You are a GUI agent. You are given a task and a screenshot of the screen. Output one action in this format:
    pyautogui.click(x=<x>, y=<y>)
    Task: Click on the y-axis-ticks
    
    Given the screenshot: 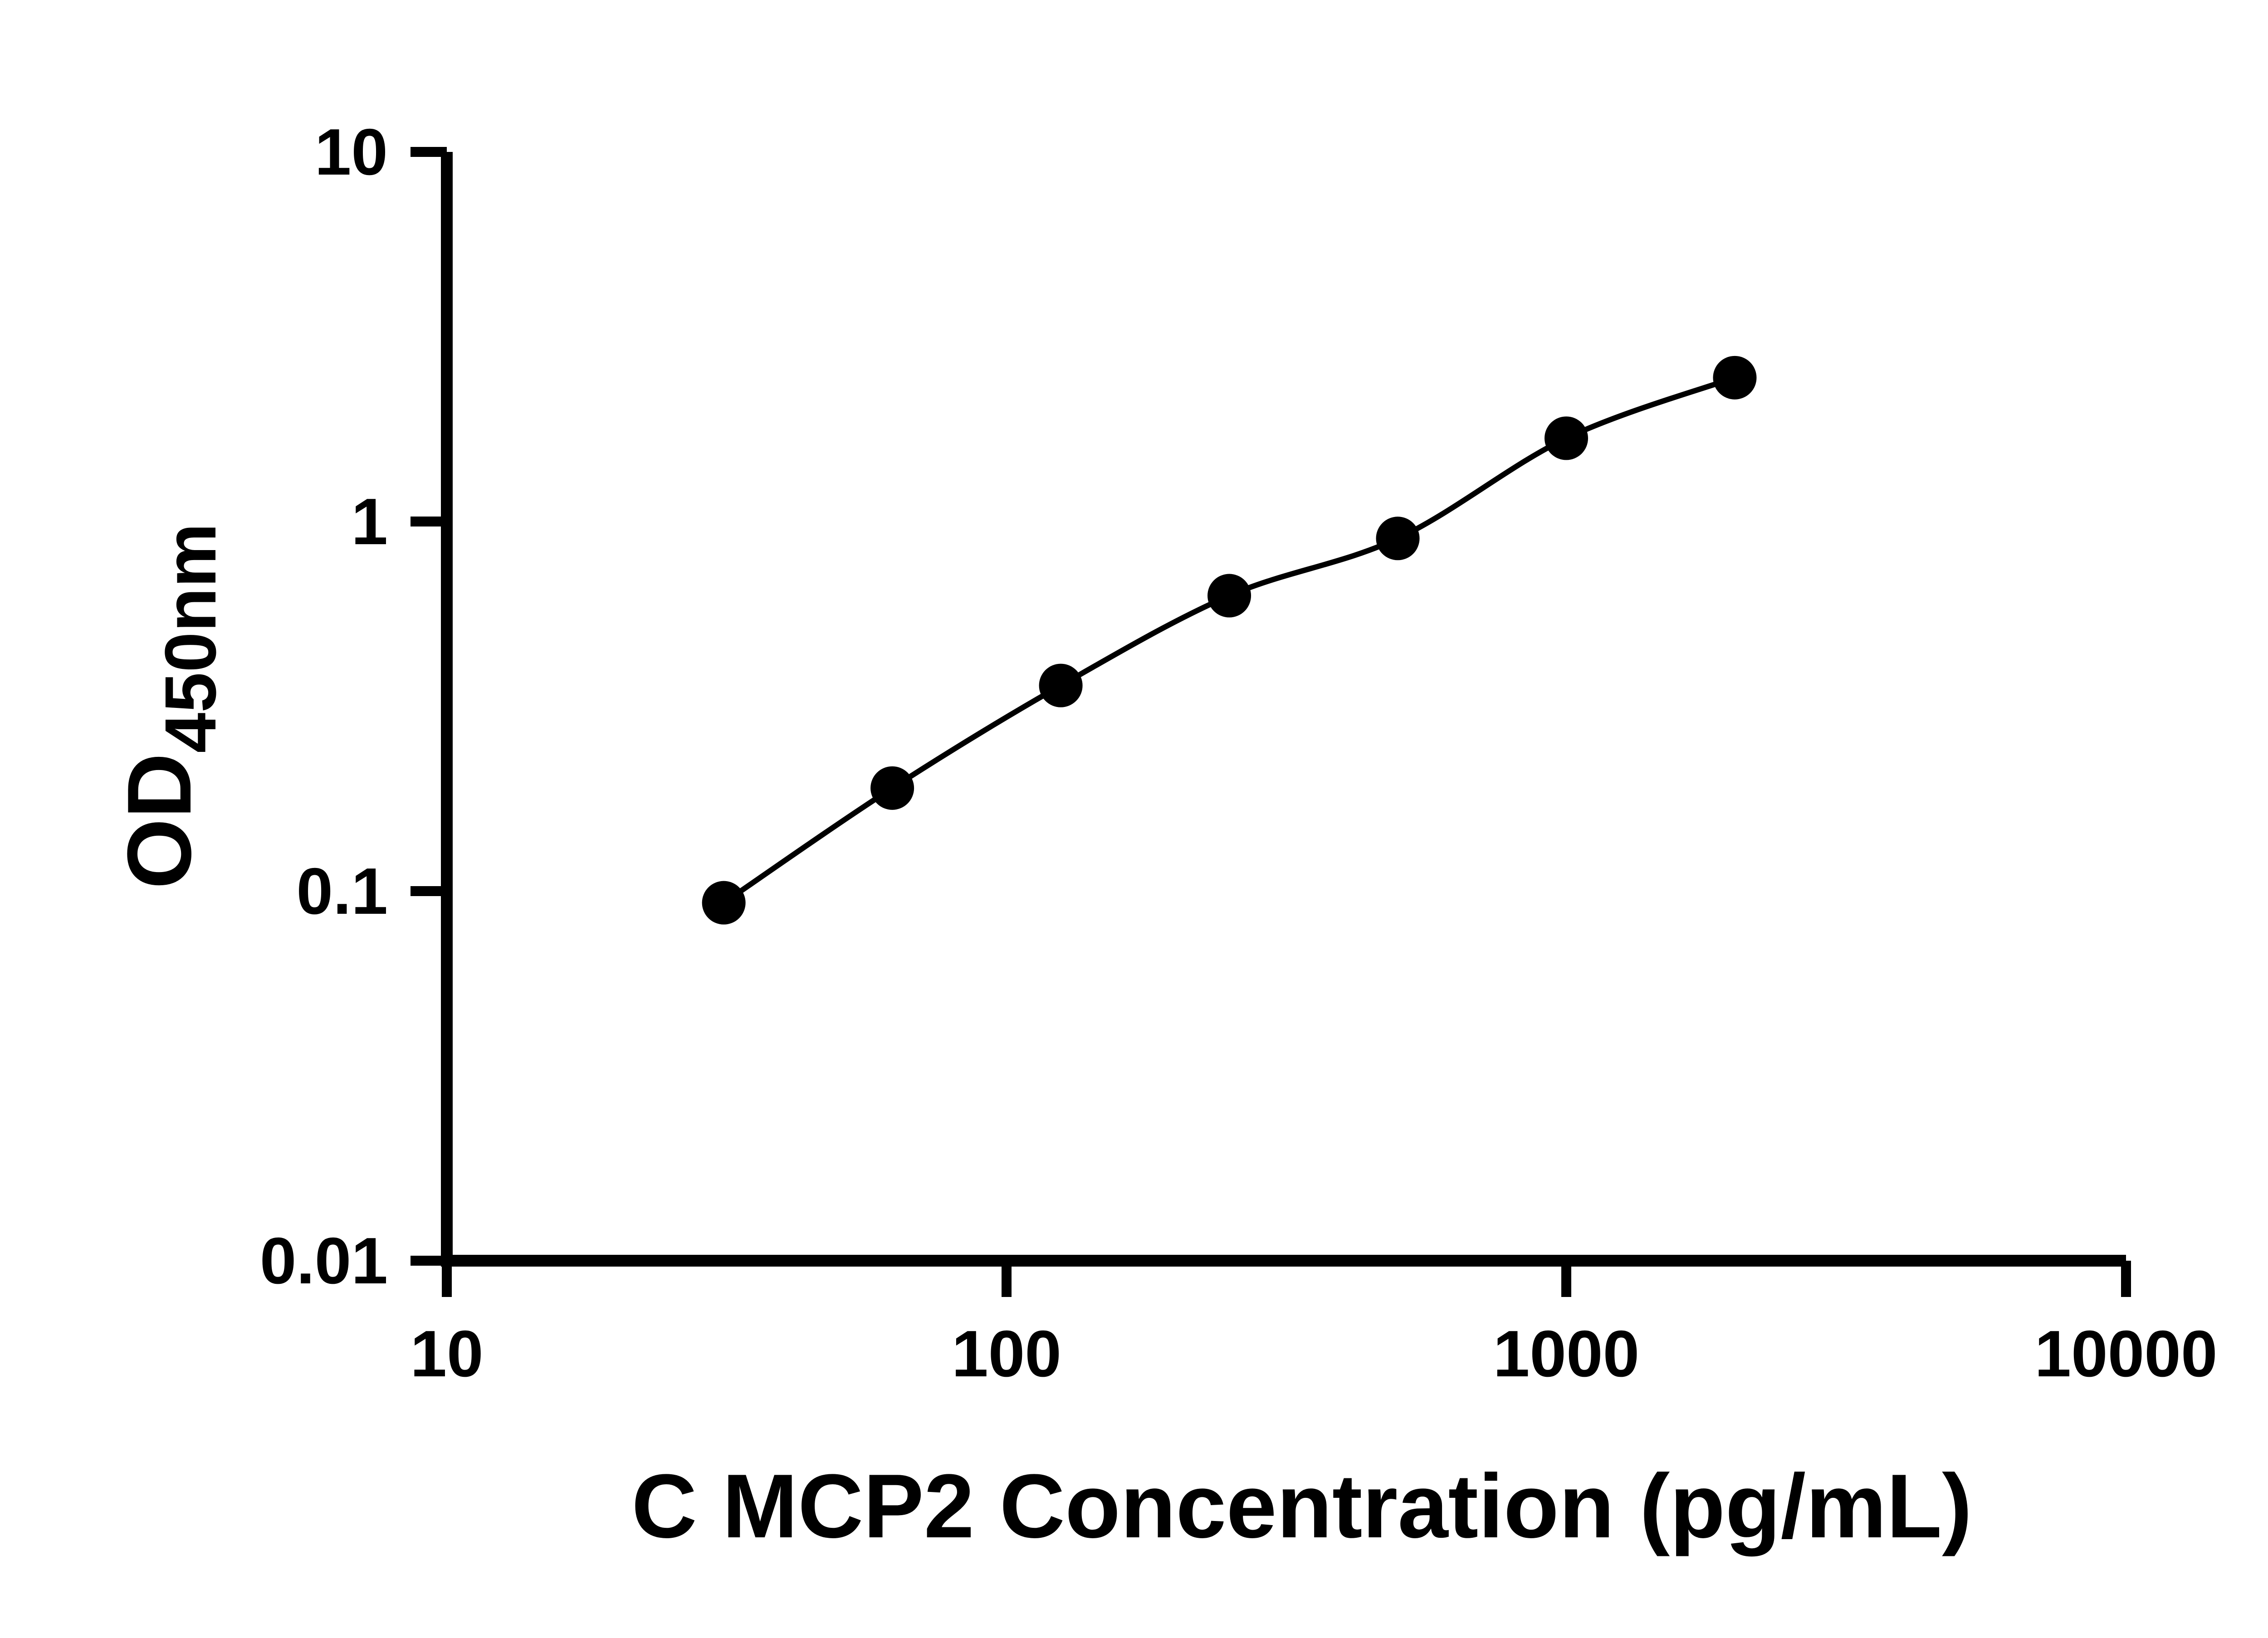 What is the action you would take?
    pyautogui.click(x=429, y=706)
    